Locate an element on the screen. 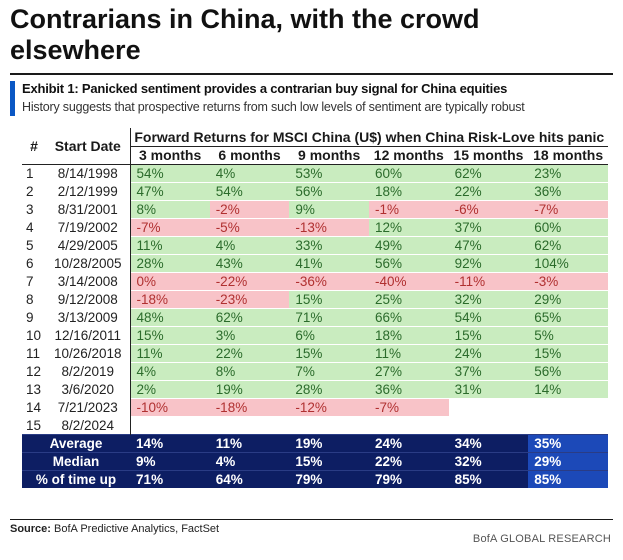 This screenshot has height=560, width=623. start-date-cell: 3/6/2020 is located at coordinates (88, 388).